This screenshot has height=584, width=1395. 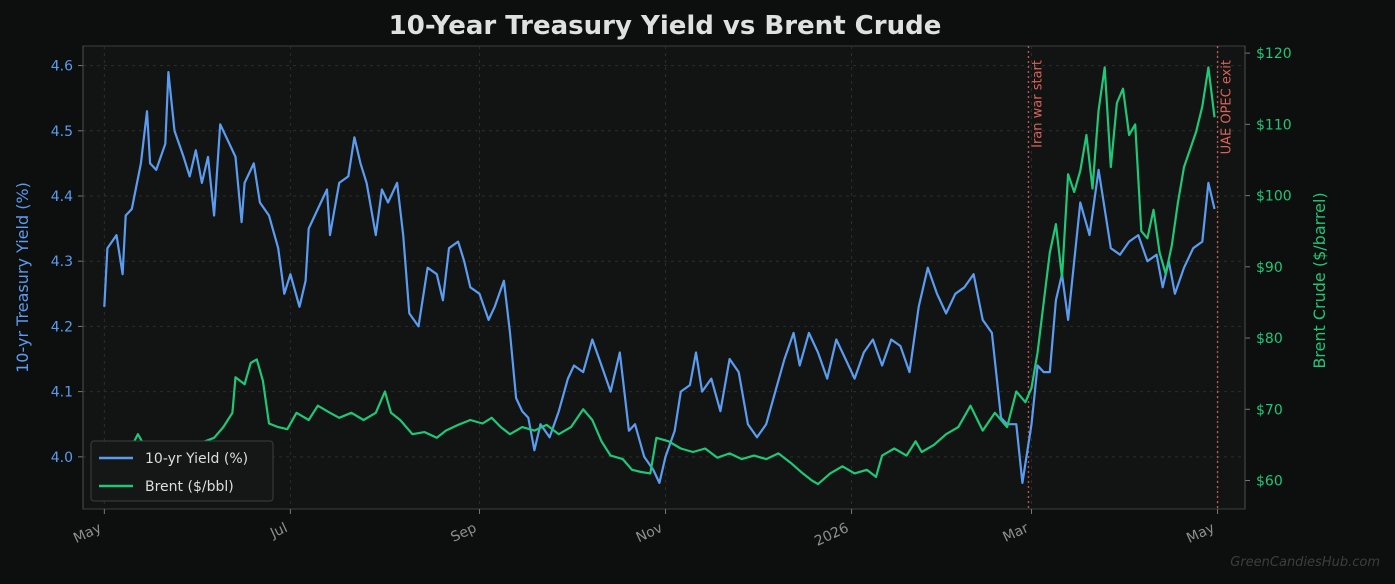 I want to click on y-right-tick-label: $80, so click(x=1269, y=339).